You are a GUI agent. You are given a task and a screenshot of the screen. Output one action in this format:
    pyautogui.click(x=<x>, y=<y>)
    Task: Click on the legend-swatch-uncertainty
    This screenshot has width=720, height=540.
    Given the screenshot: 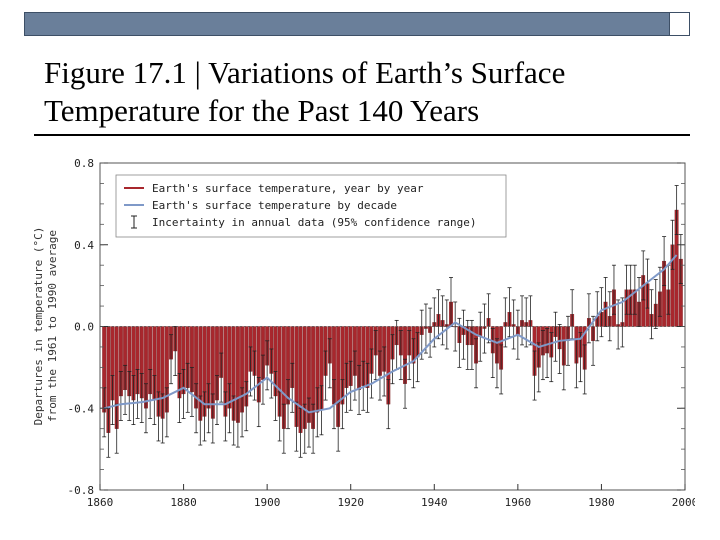 What is the action you would take?
    pyautogui.click(x=134, y=222)
    